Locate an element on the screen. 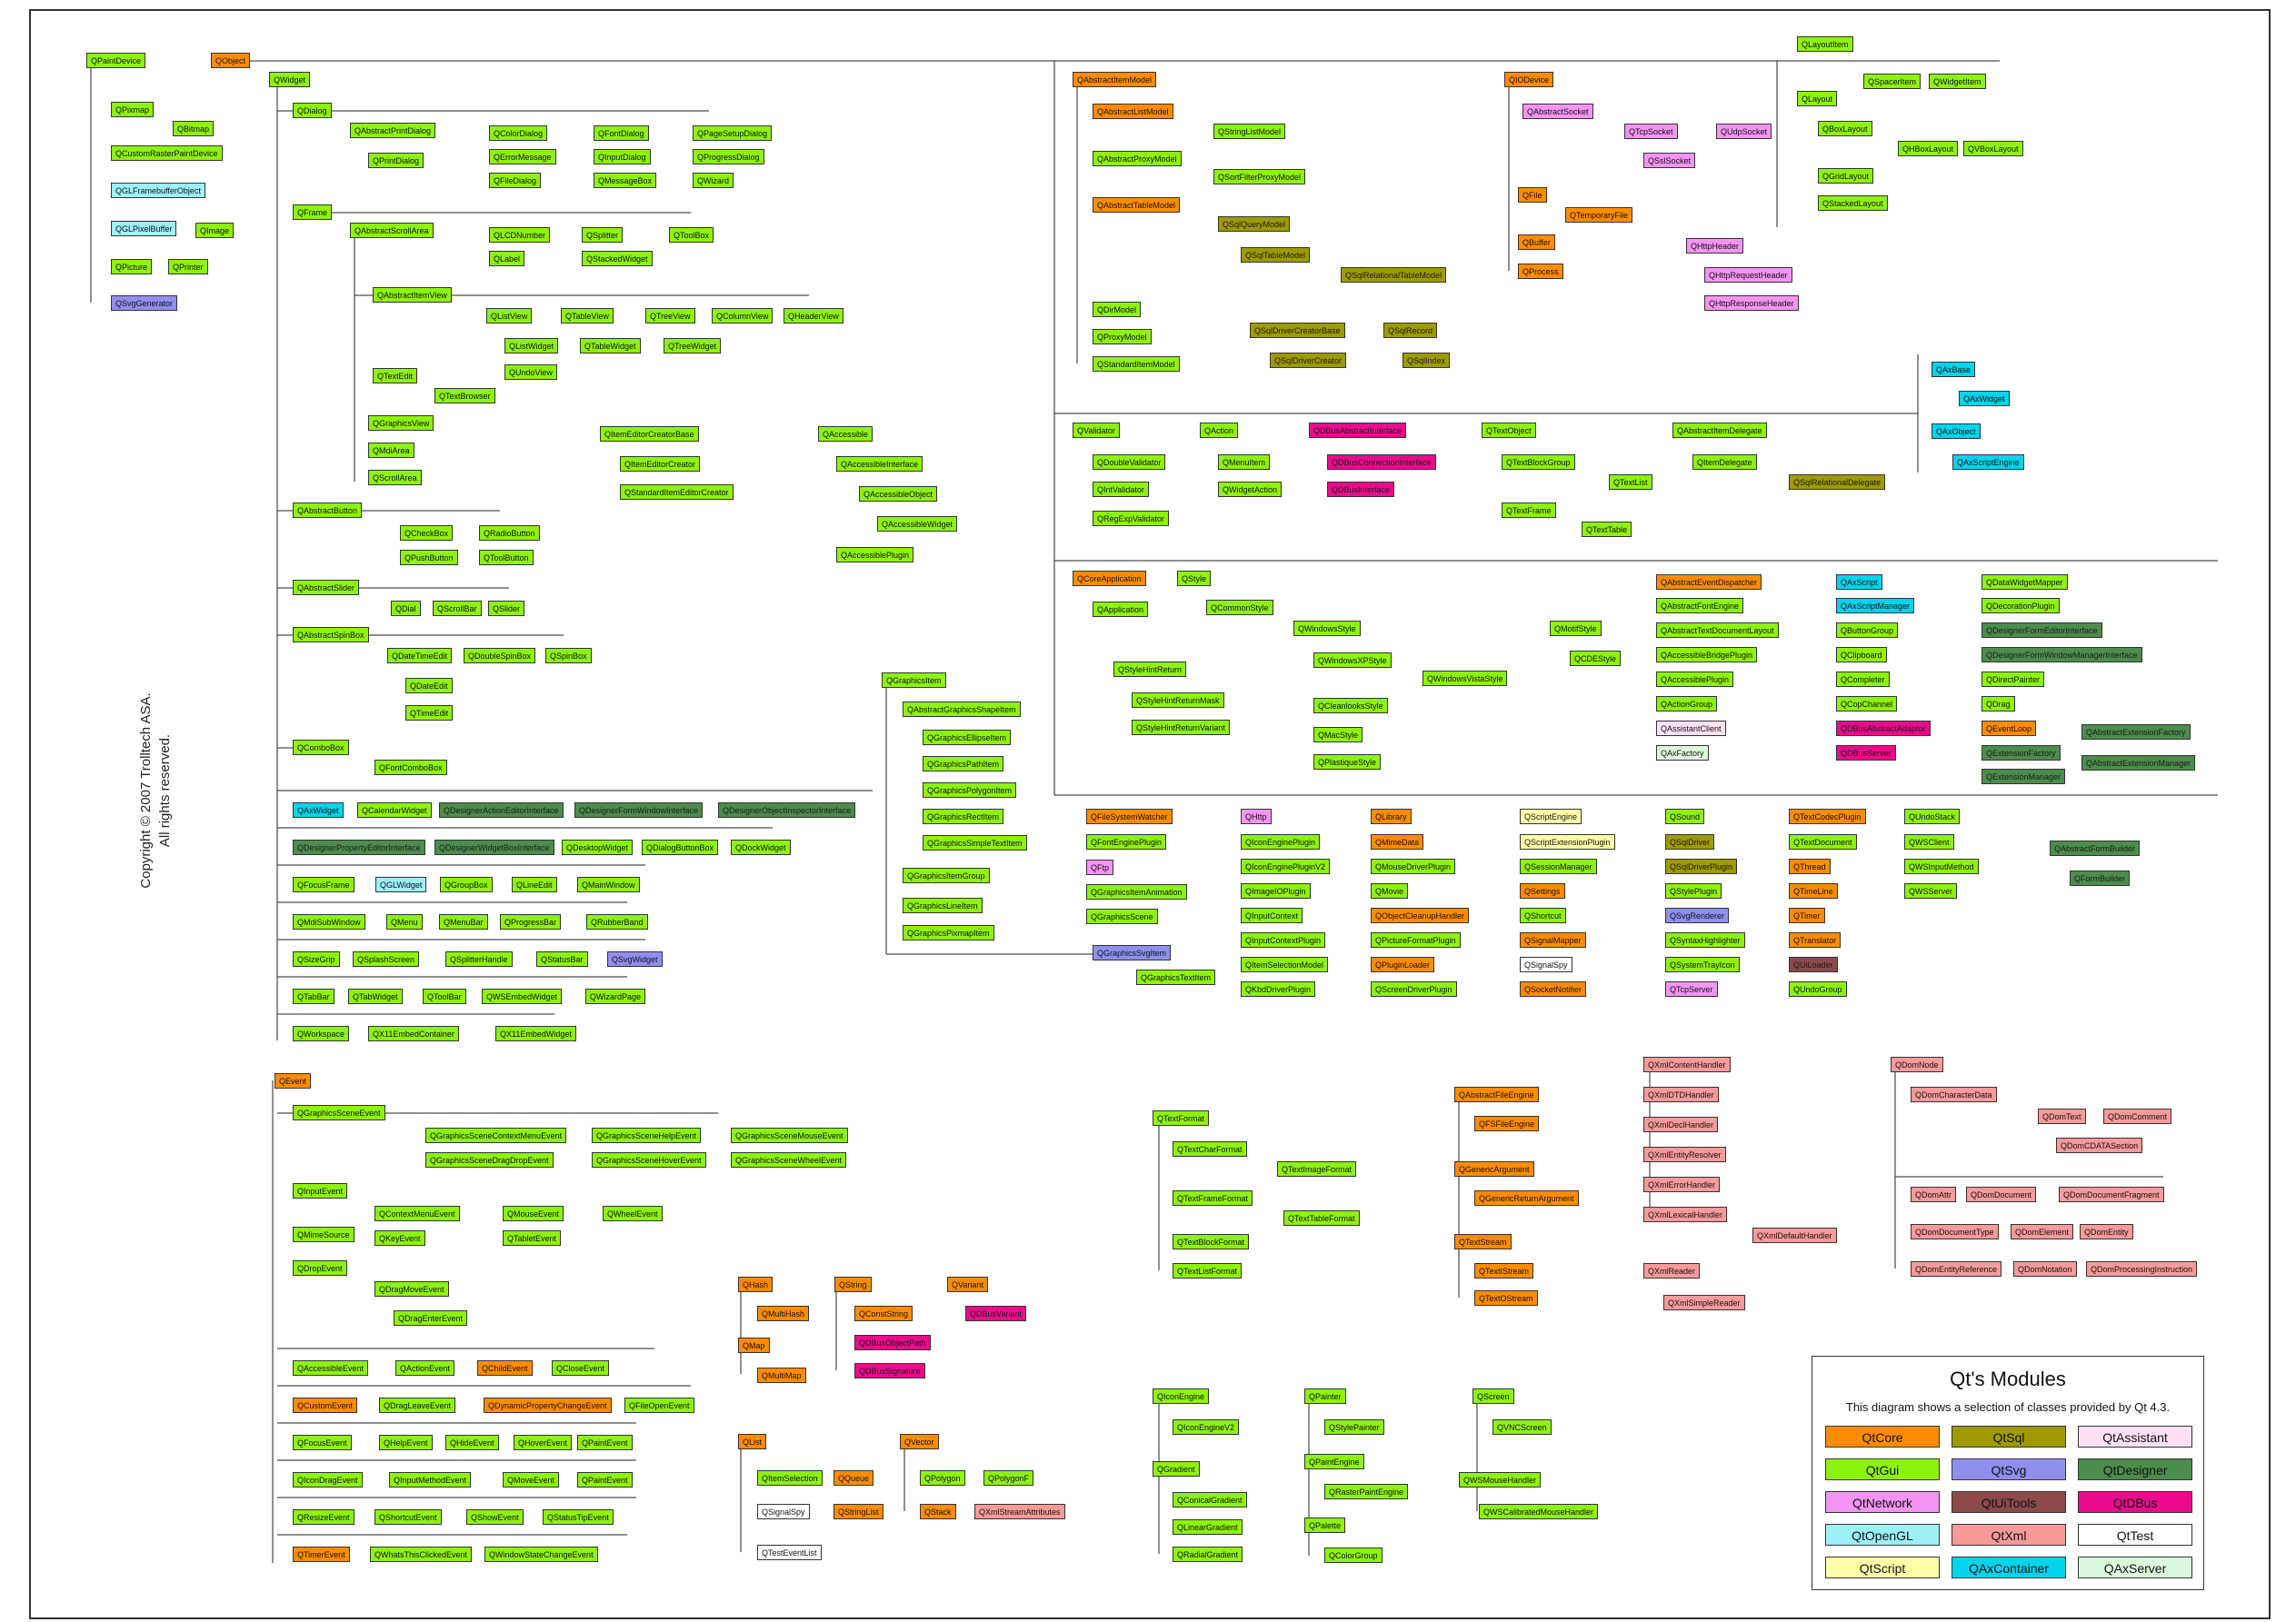 The height and width of the screenshot is (1622, 2296). class-qpainter: QPainter is located at coordinates (1325, 1396).